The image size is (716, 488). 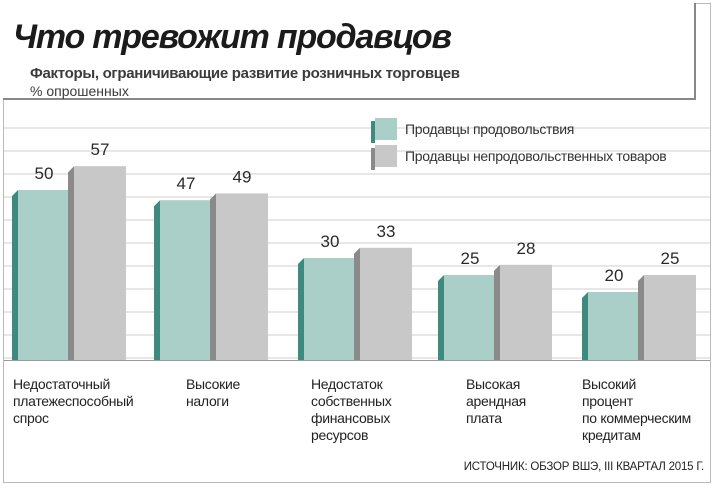 What do you see at coordinates (496, 401) in the screenshot?
I see `category-label: Высокая арендная плата` at bounding box center [496, 401].